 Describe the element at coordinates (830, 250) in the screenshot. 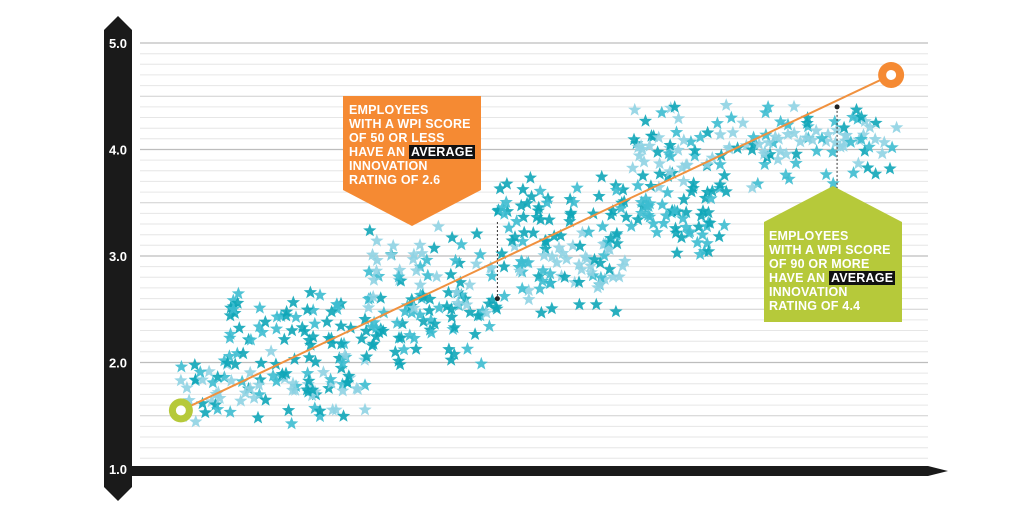

I see `callout-high-line2: WITH A WPI SCORE` at that location.